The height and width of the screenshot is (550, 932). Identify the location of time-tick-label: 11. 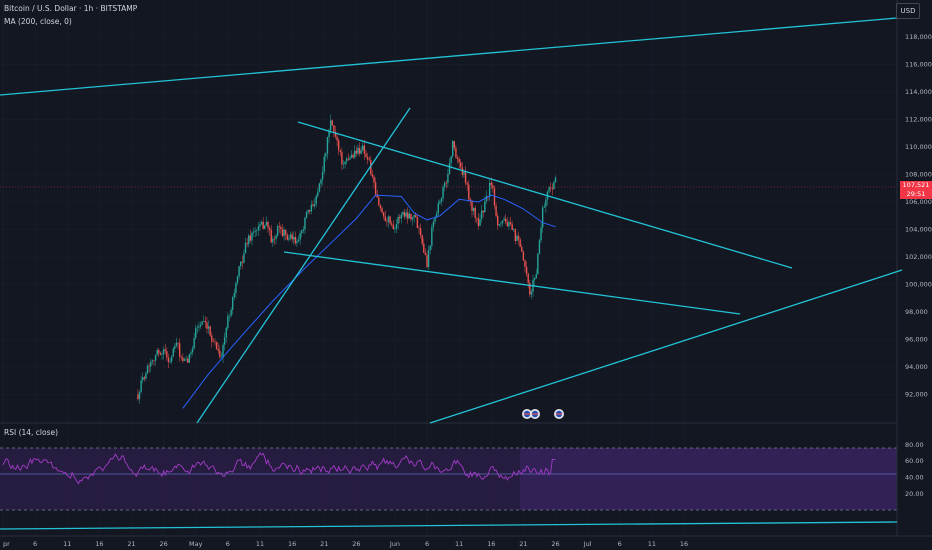
(459, 544).